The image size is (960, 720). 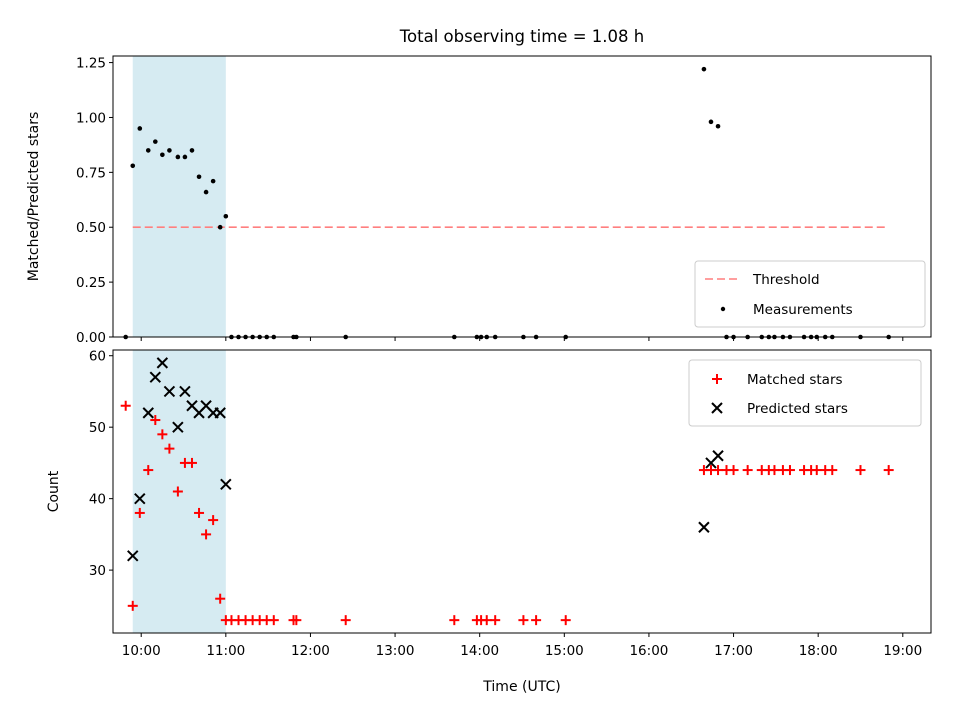 I want to click on y-tick-label: 1.00, so click(x=91, y=118).